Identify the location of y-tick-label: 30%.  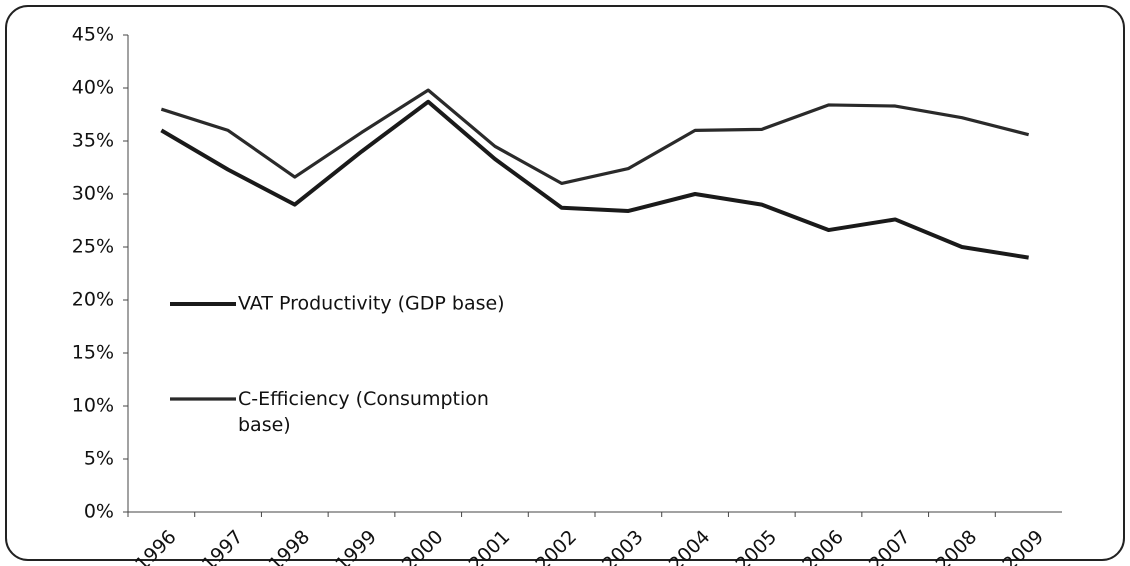
(93, 194).